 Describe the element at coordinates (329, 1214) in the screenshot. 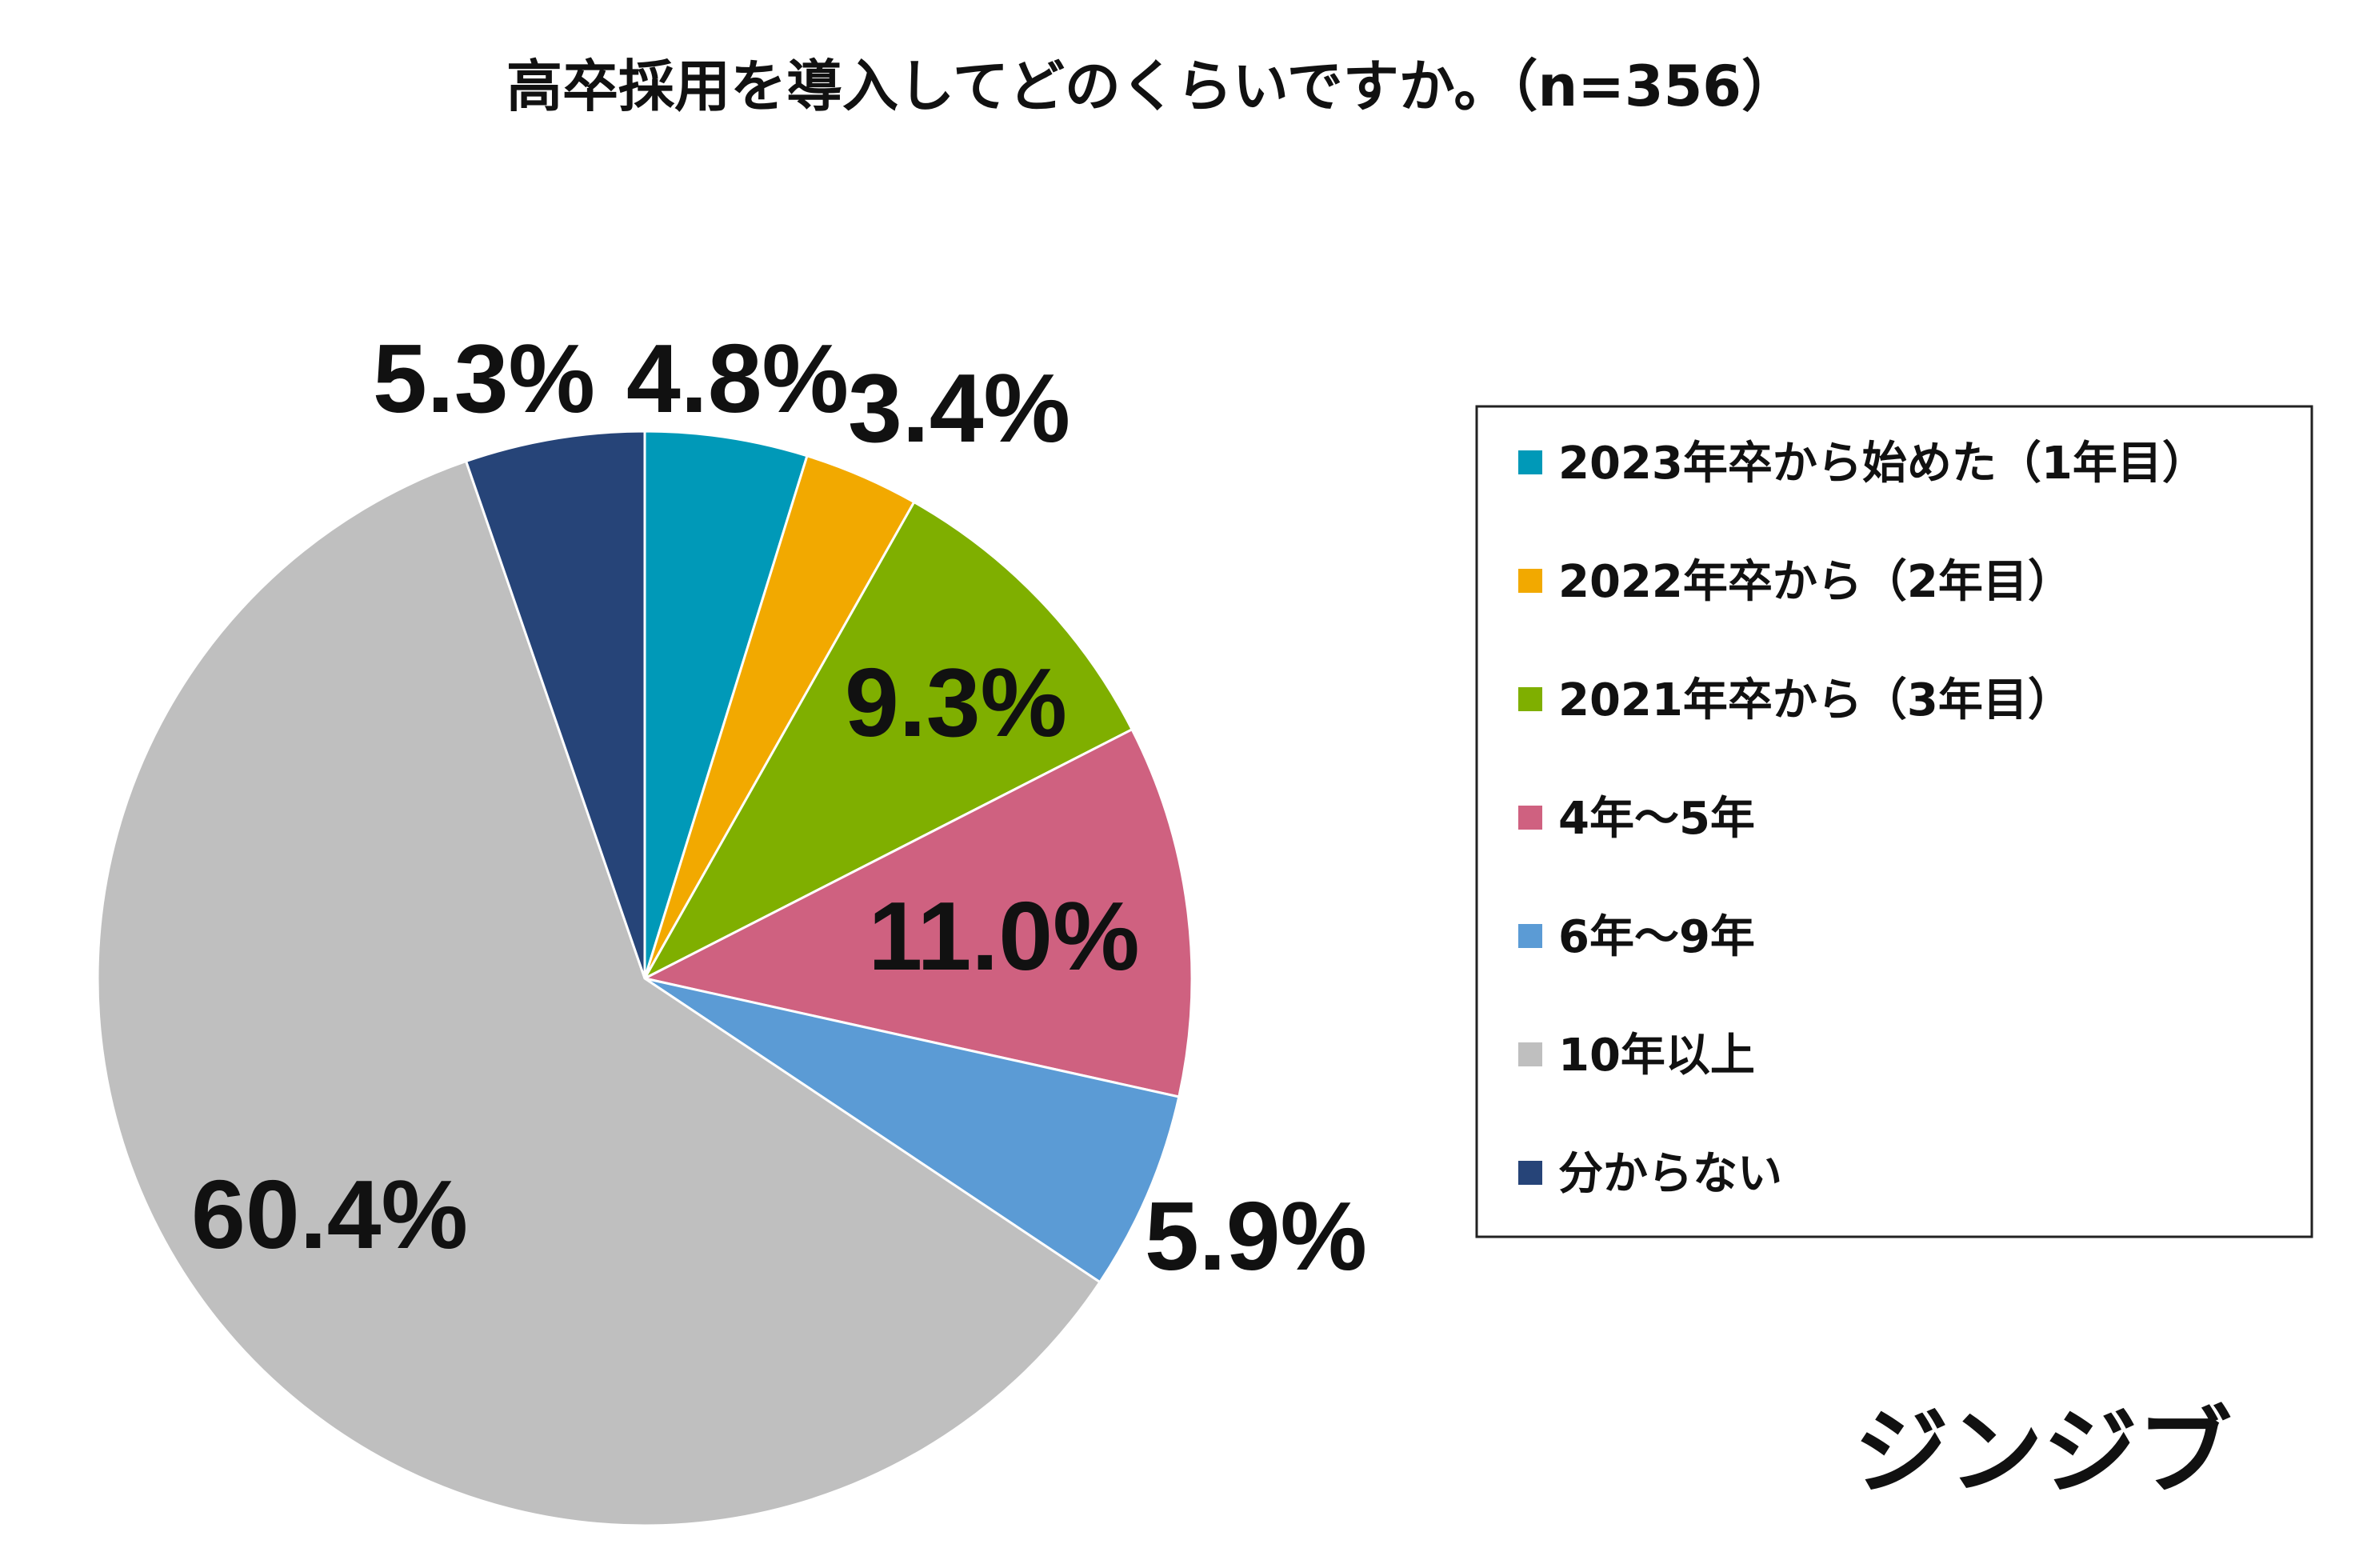

I see `pie-value-label: 60.4%` at that location.